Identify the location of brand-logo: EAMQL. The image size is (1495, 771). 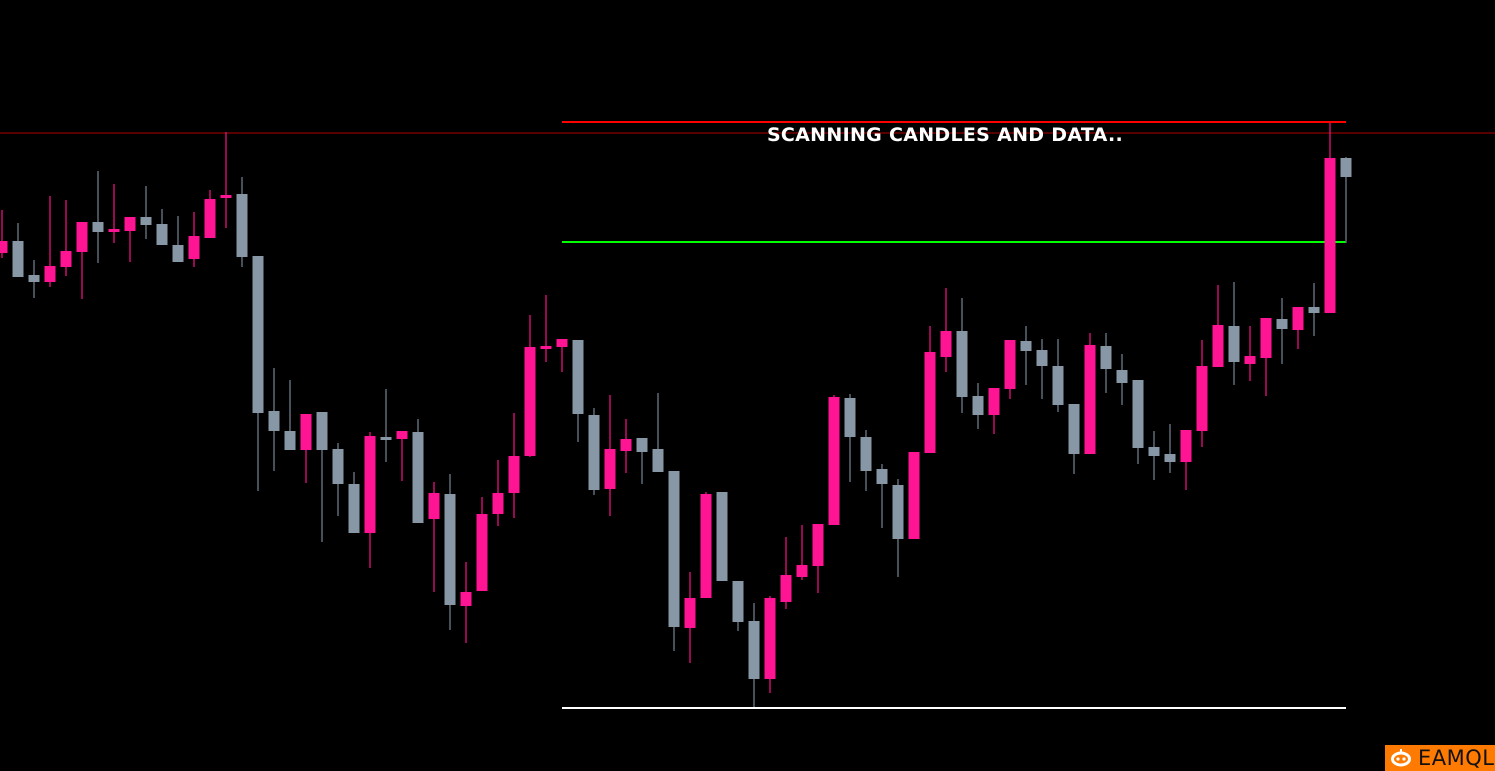
(1440, 758).